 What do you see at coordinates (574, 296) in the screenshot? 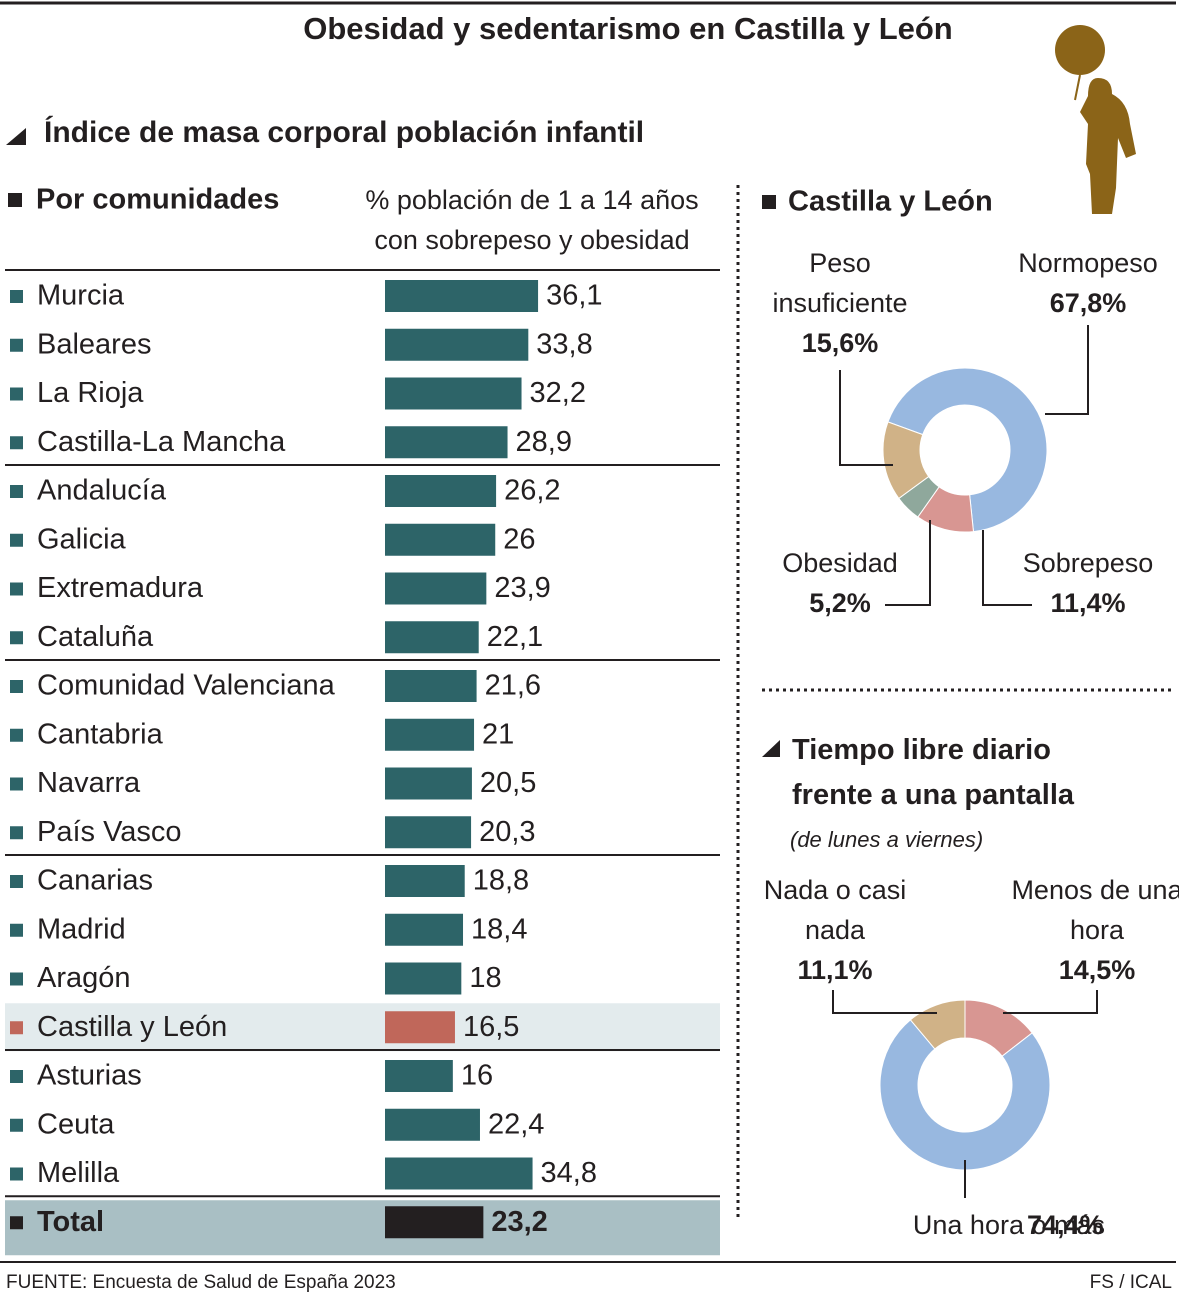
I see `value-label: 36,1` at bounding box center [574, 296].